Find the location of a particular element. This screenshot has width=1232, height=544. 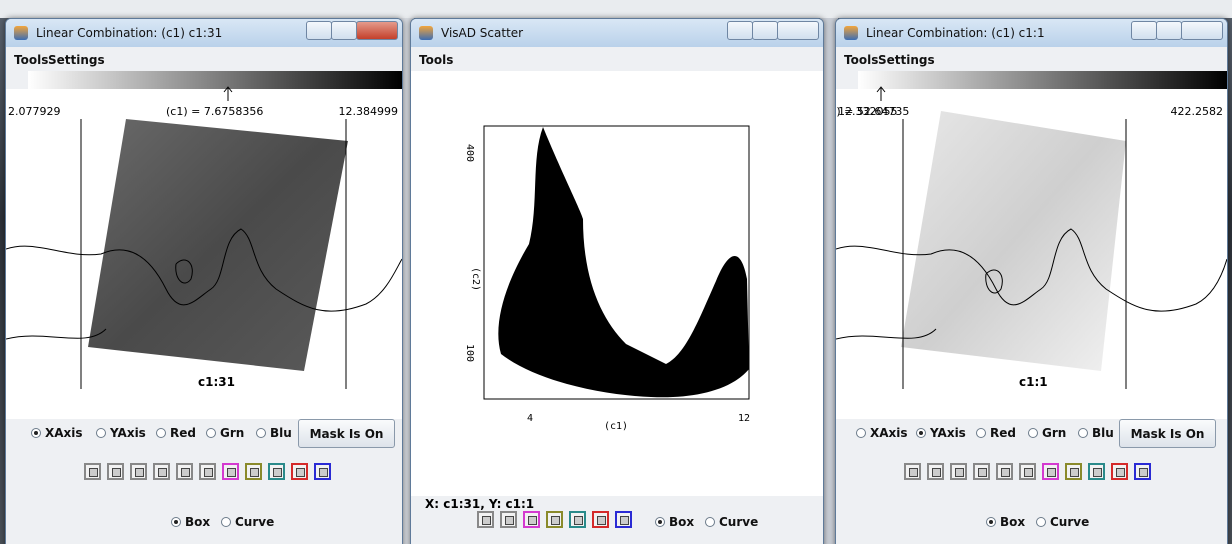

colorbar-min: 12.332055 is located at coordinates (868, 111).